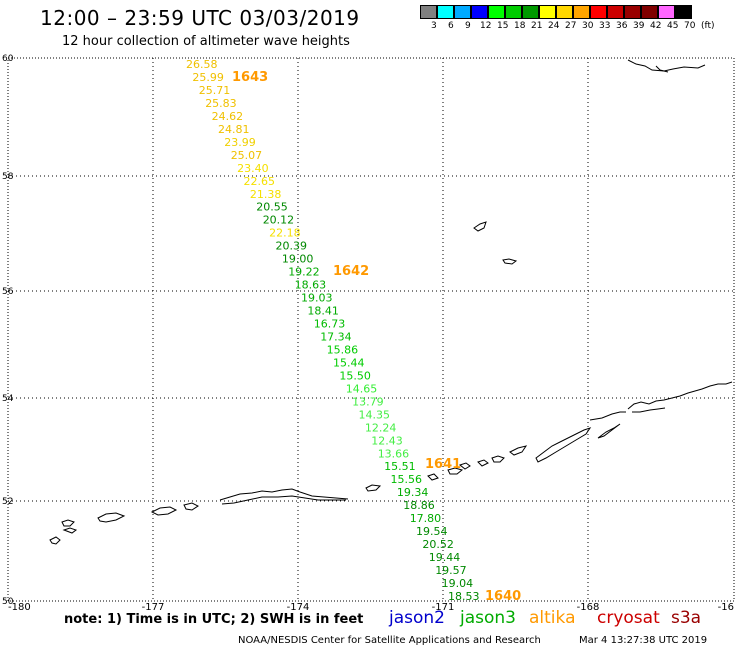 This screenshot has width=740, height=650. Describe the element at coordinates (394, 453) in the screenshot. I see `wave-height-value: 13.66` at that location.